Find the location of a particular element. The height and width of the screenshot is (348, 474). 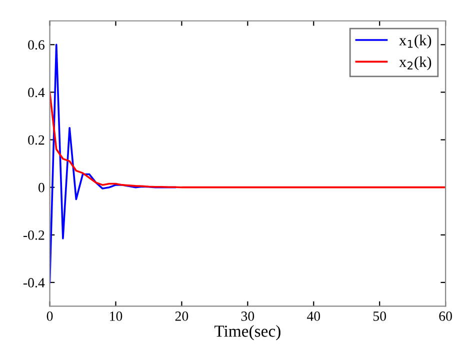

x-tick-label: 40 is located at coordinates (313, 316).